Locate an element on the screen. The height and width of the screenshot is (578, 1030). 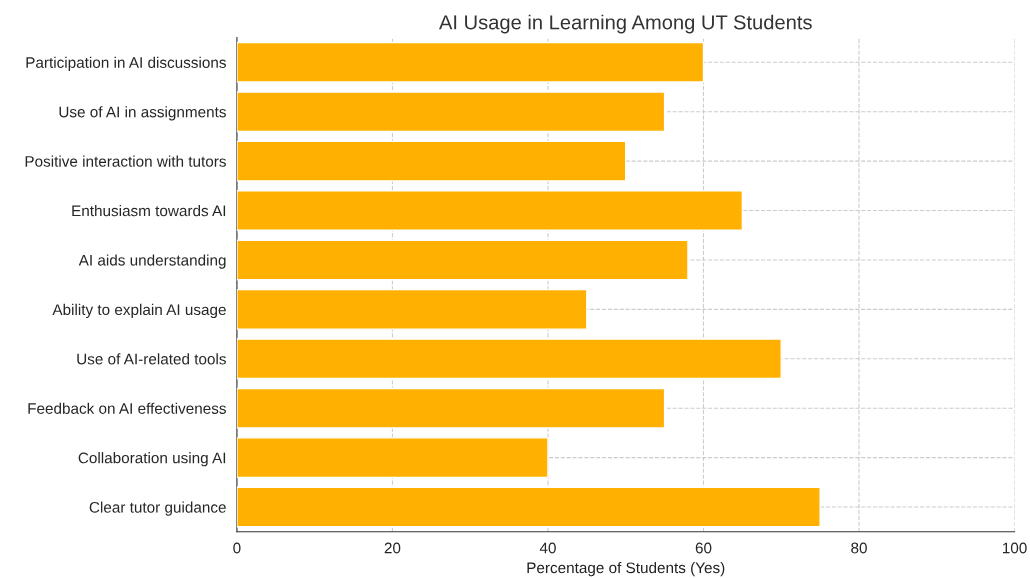
x-tick-label: 60 is located at coordinates (703, 548).